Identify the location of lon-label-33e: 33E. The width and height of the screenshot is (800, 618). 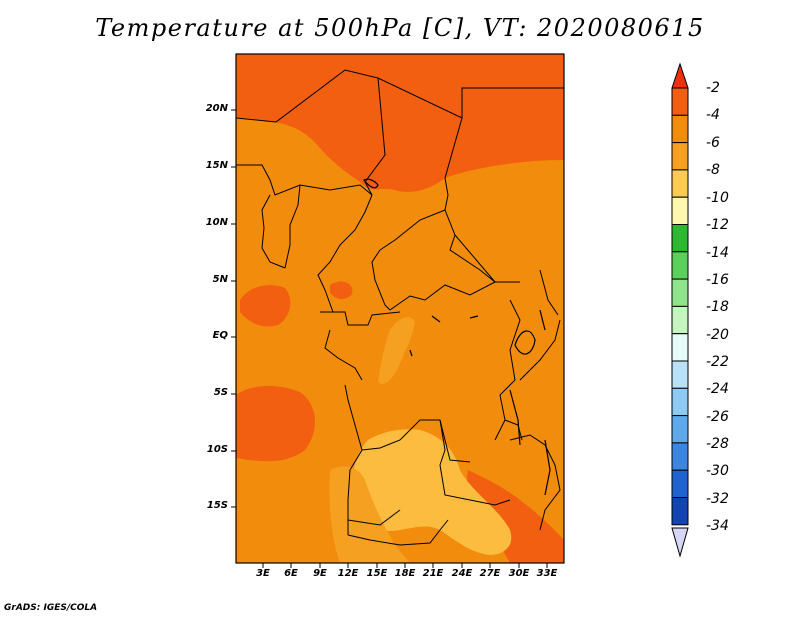
(547, 573).